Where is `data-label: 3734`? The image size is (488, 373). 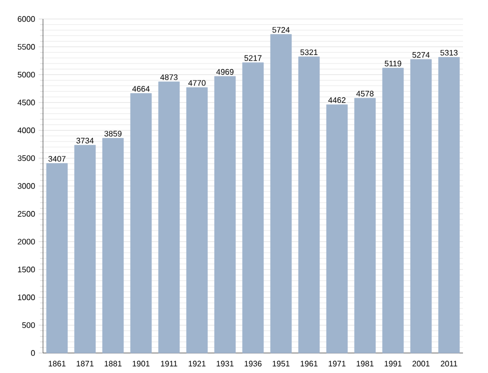 data-label: 3734 is located at coordinates (85, 141).